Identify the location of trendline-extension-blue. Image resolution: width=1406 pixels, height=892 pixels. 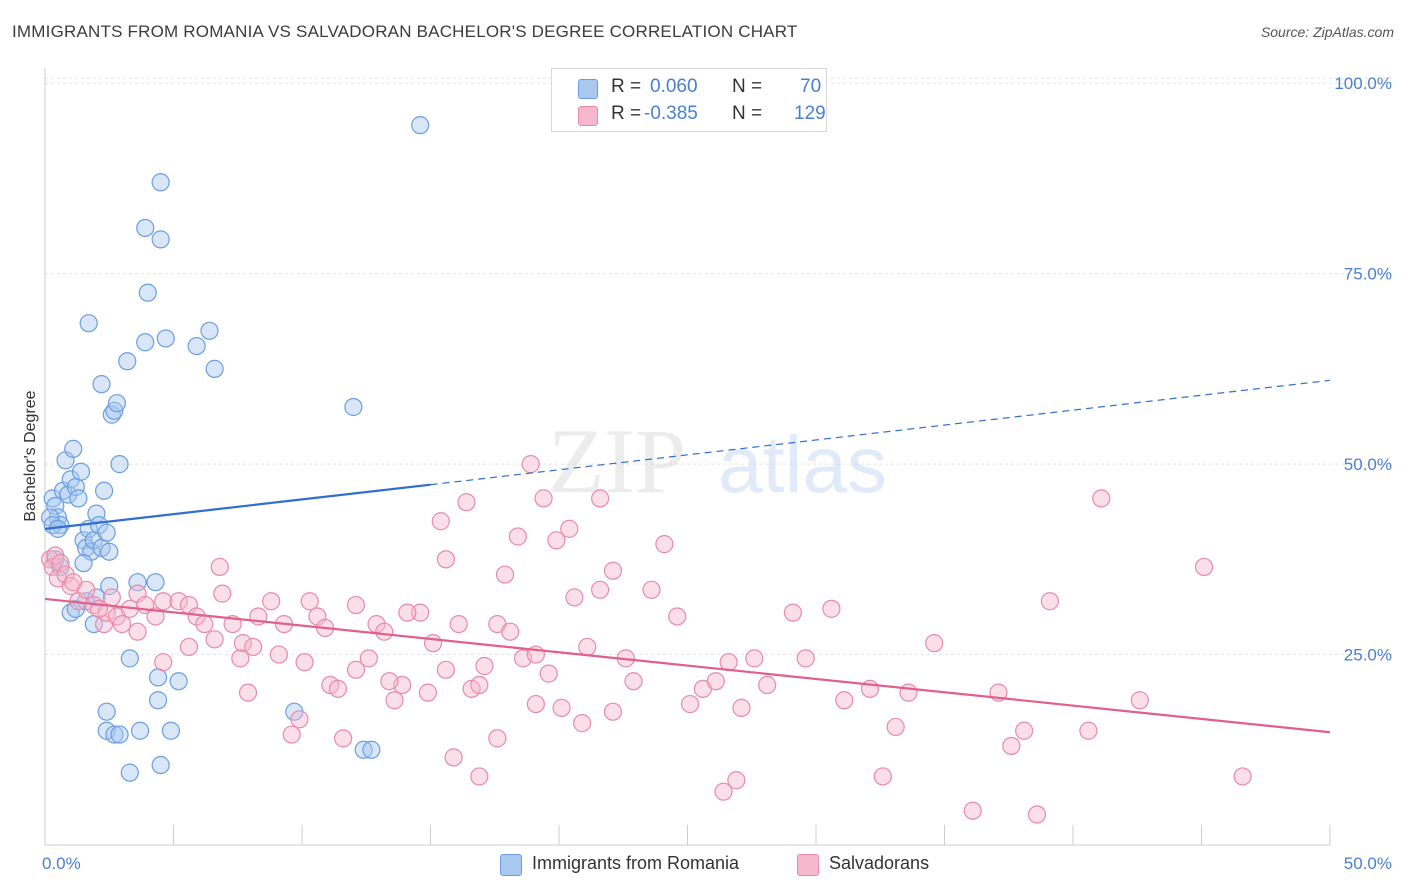
(880, 432).